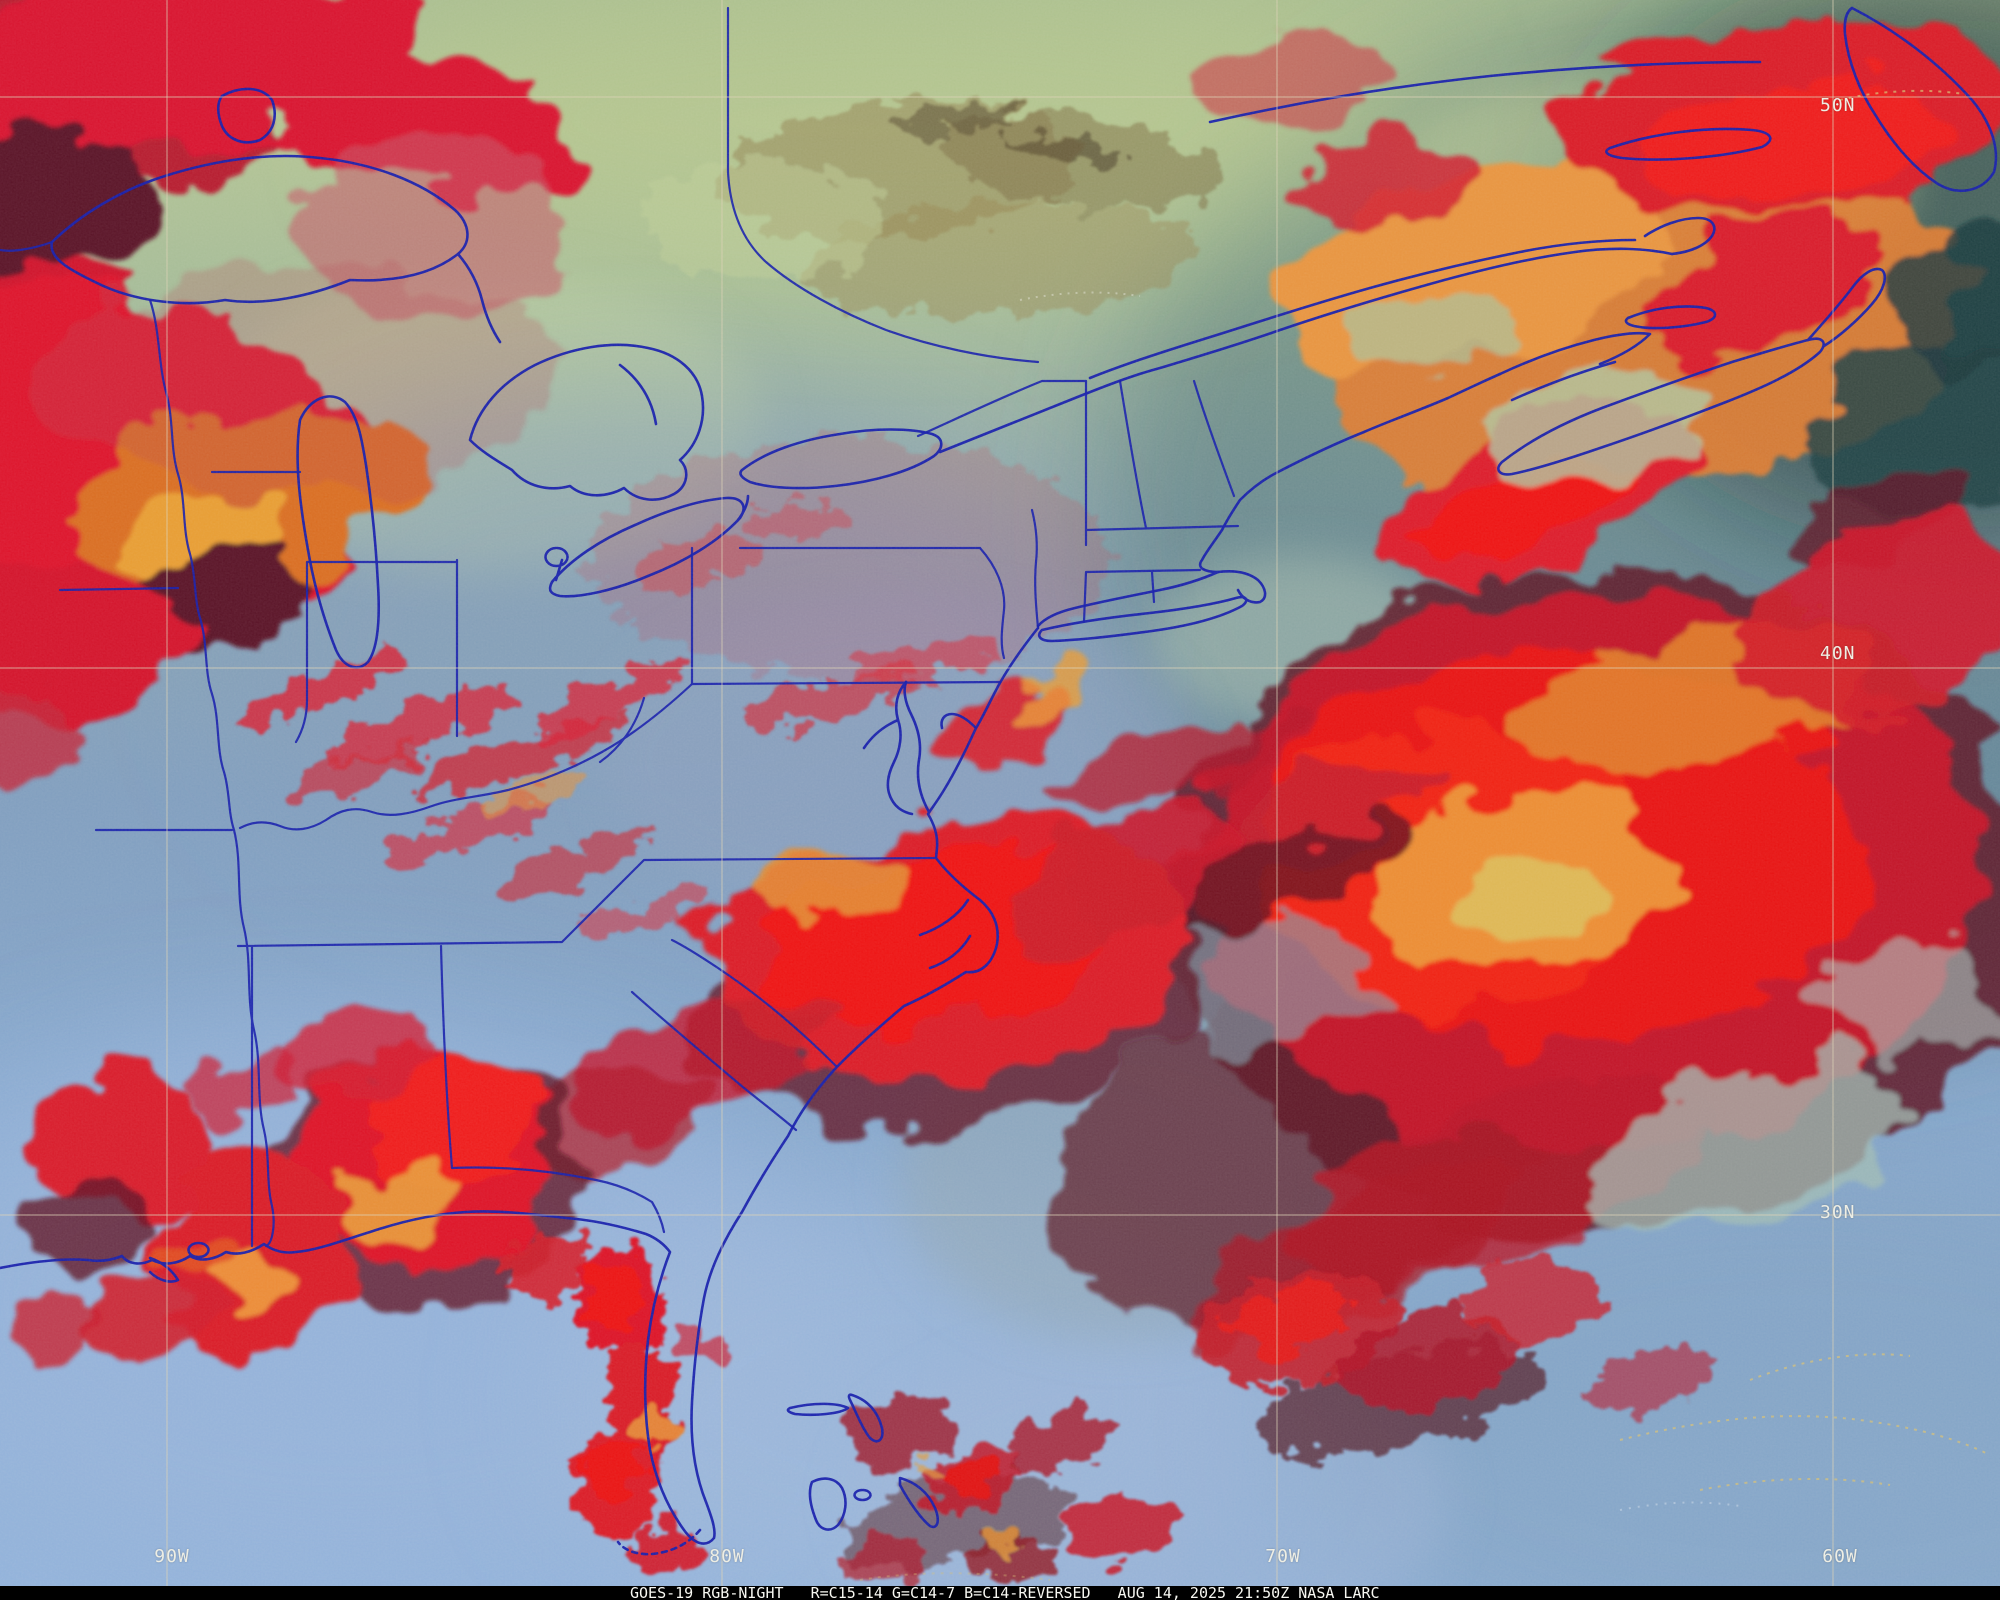 This screenshot has height=1600, width=2000. Describe the element at coordinates (1838, 653) in the screenshot. I see `lat-label-40n: 40N` at that location.